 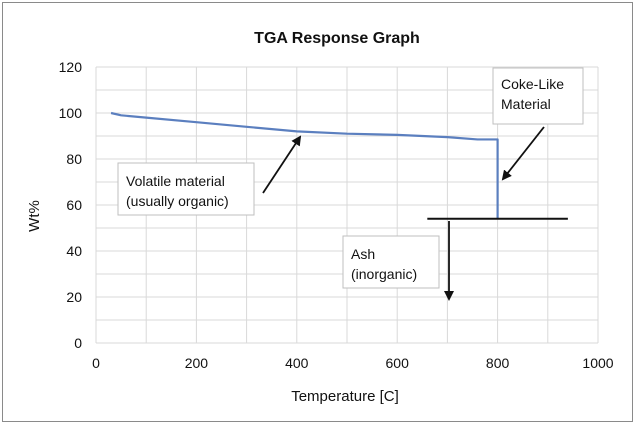 I want to click on annotation-text: (usually organic), so click(x=177, y=201).